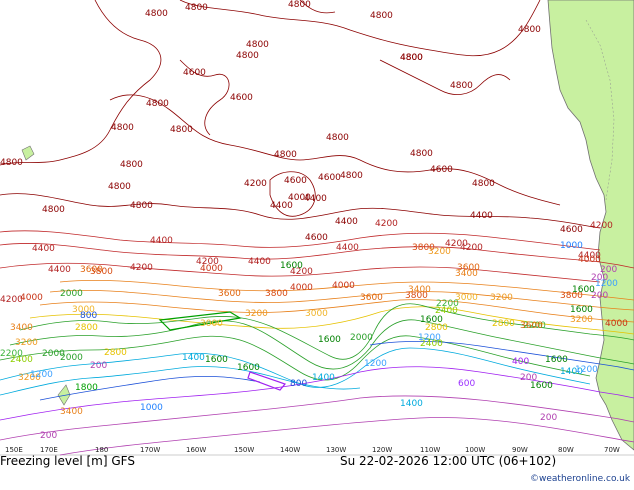 The width and height of the screenshot is (634, 490). What do you see at coordinates (566, 450) in the screenshot?
I see `longitude-label: 80W` at bounding box center [566, 450].